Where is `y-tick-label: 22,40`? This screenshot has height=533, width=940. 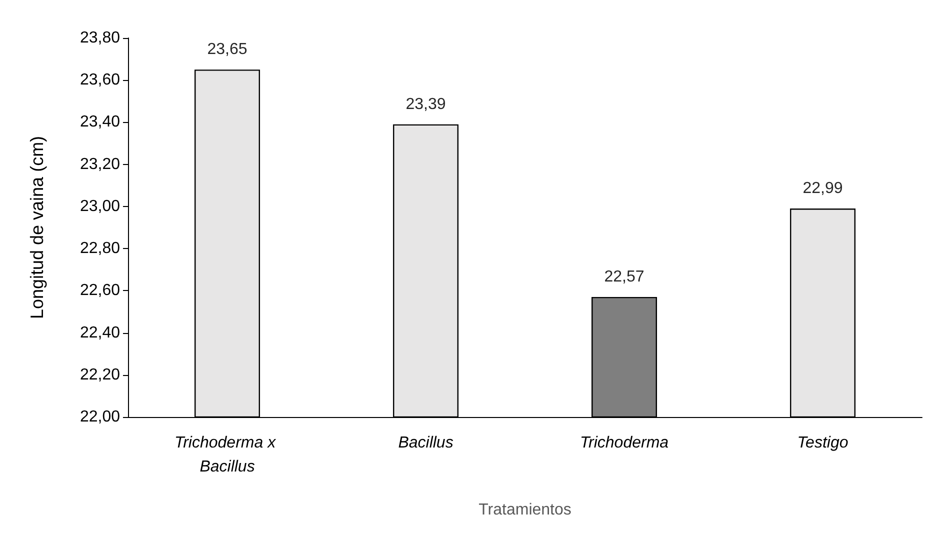
y-tick-label: 22,40 is located at coordinates (100, 333).